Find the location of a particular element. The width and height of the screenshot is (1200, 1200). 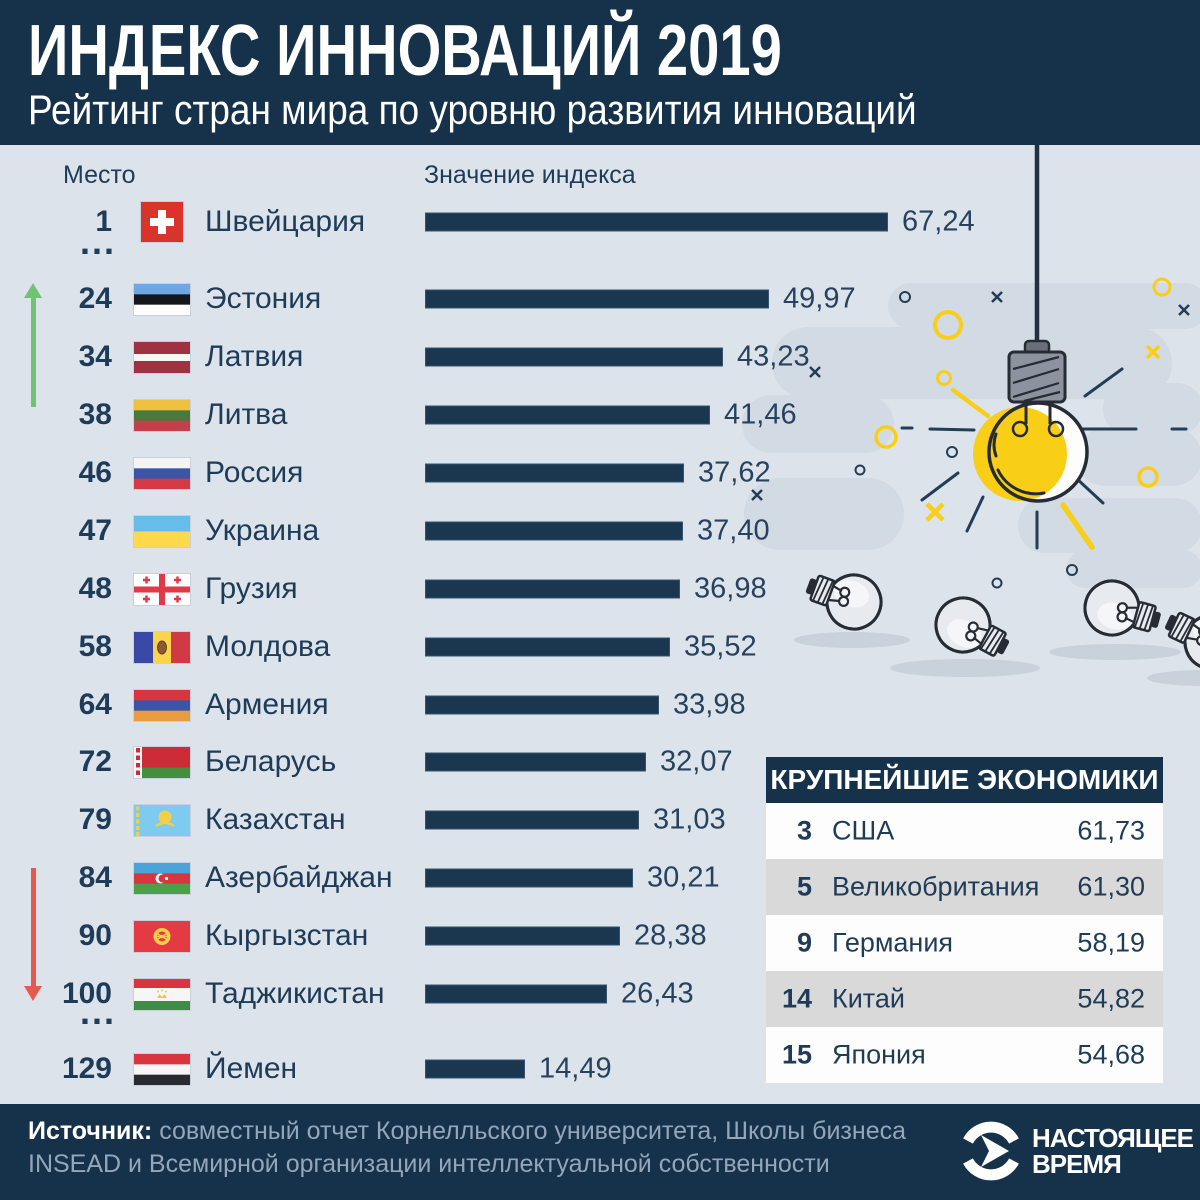

economy-value: 54,82 is located at coordinates (1111, 998).